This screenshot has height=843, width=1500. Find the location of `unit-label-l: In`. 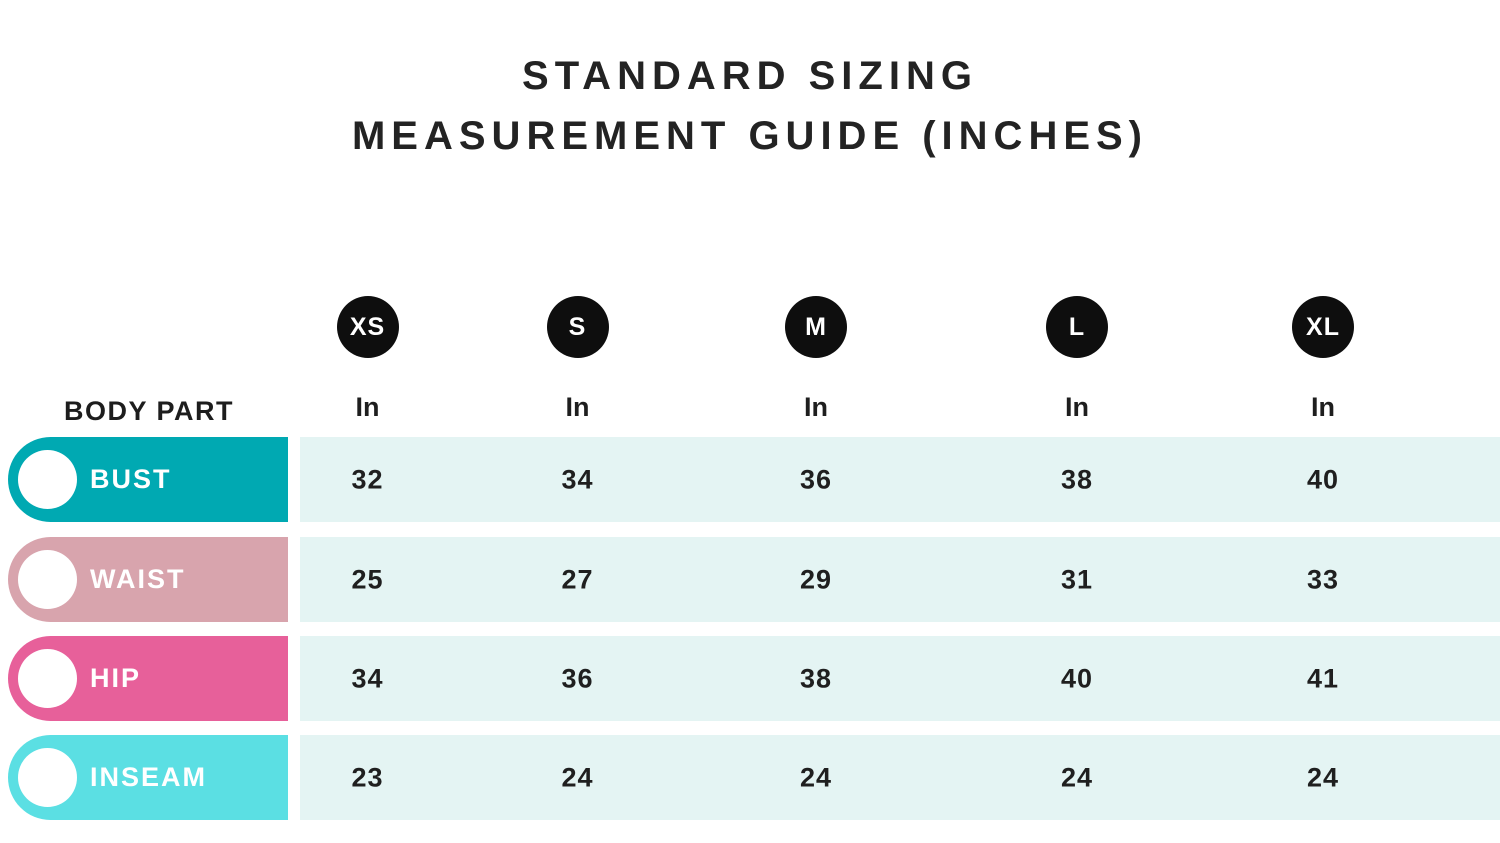

unit-label-l: In is located at coordinates (1077, 407).